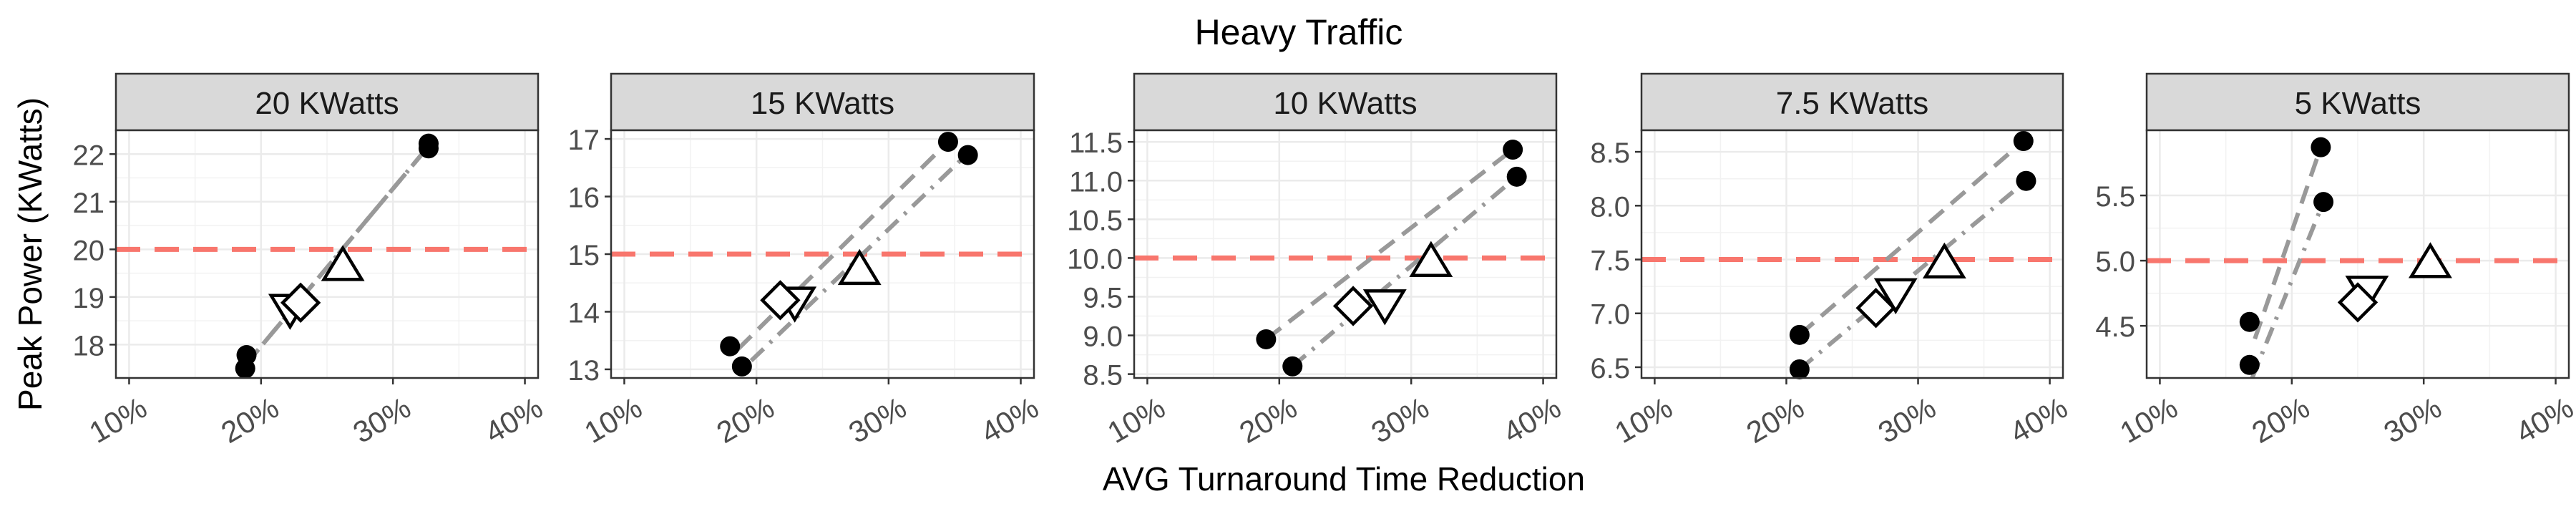 The width and height of the screenshot is (2576, 519). I want to click on y-tick-label: 10.0, so click(1095, 259).